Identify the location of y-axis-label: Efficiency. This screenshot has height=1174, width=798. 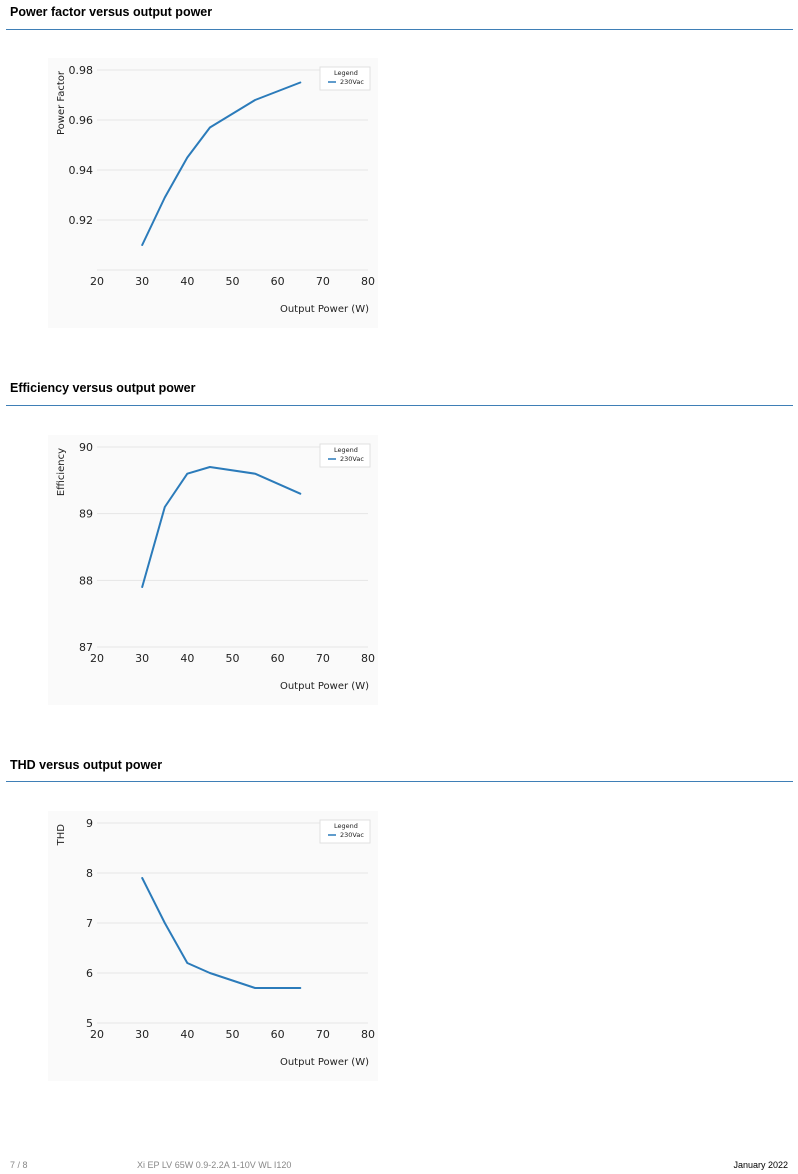
(61, 472).